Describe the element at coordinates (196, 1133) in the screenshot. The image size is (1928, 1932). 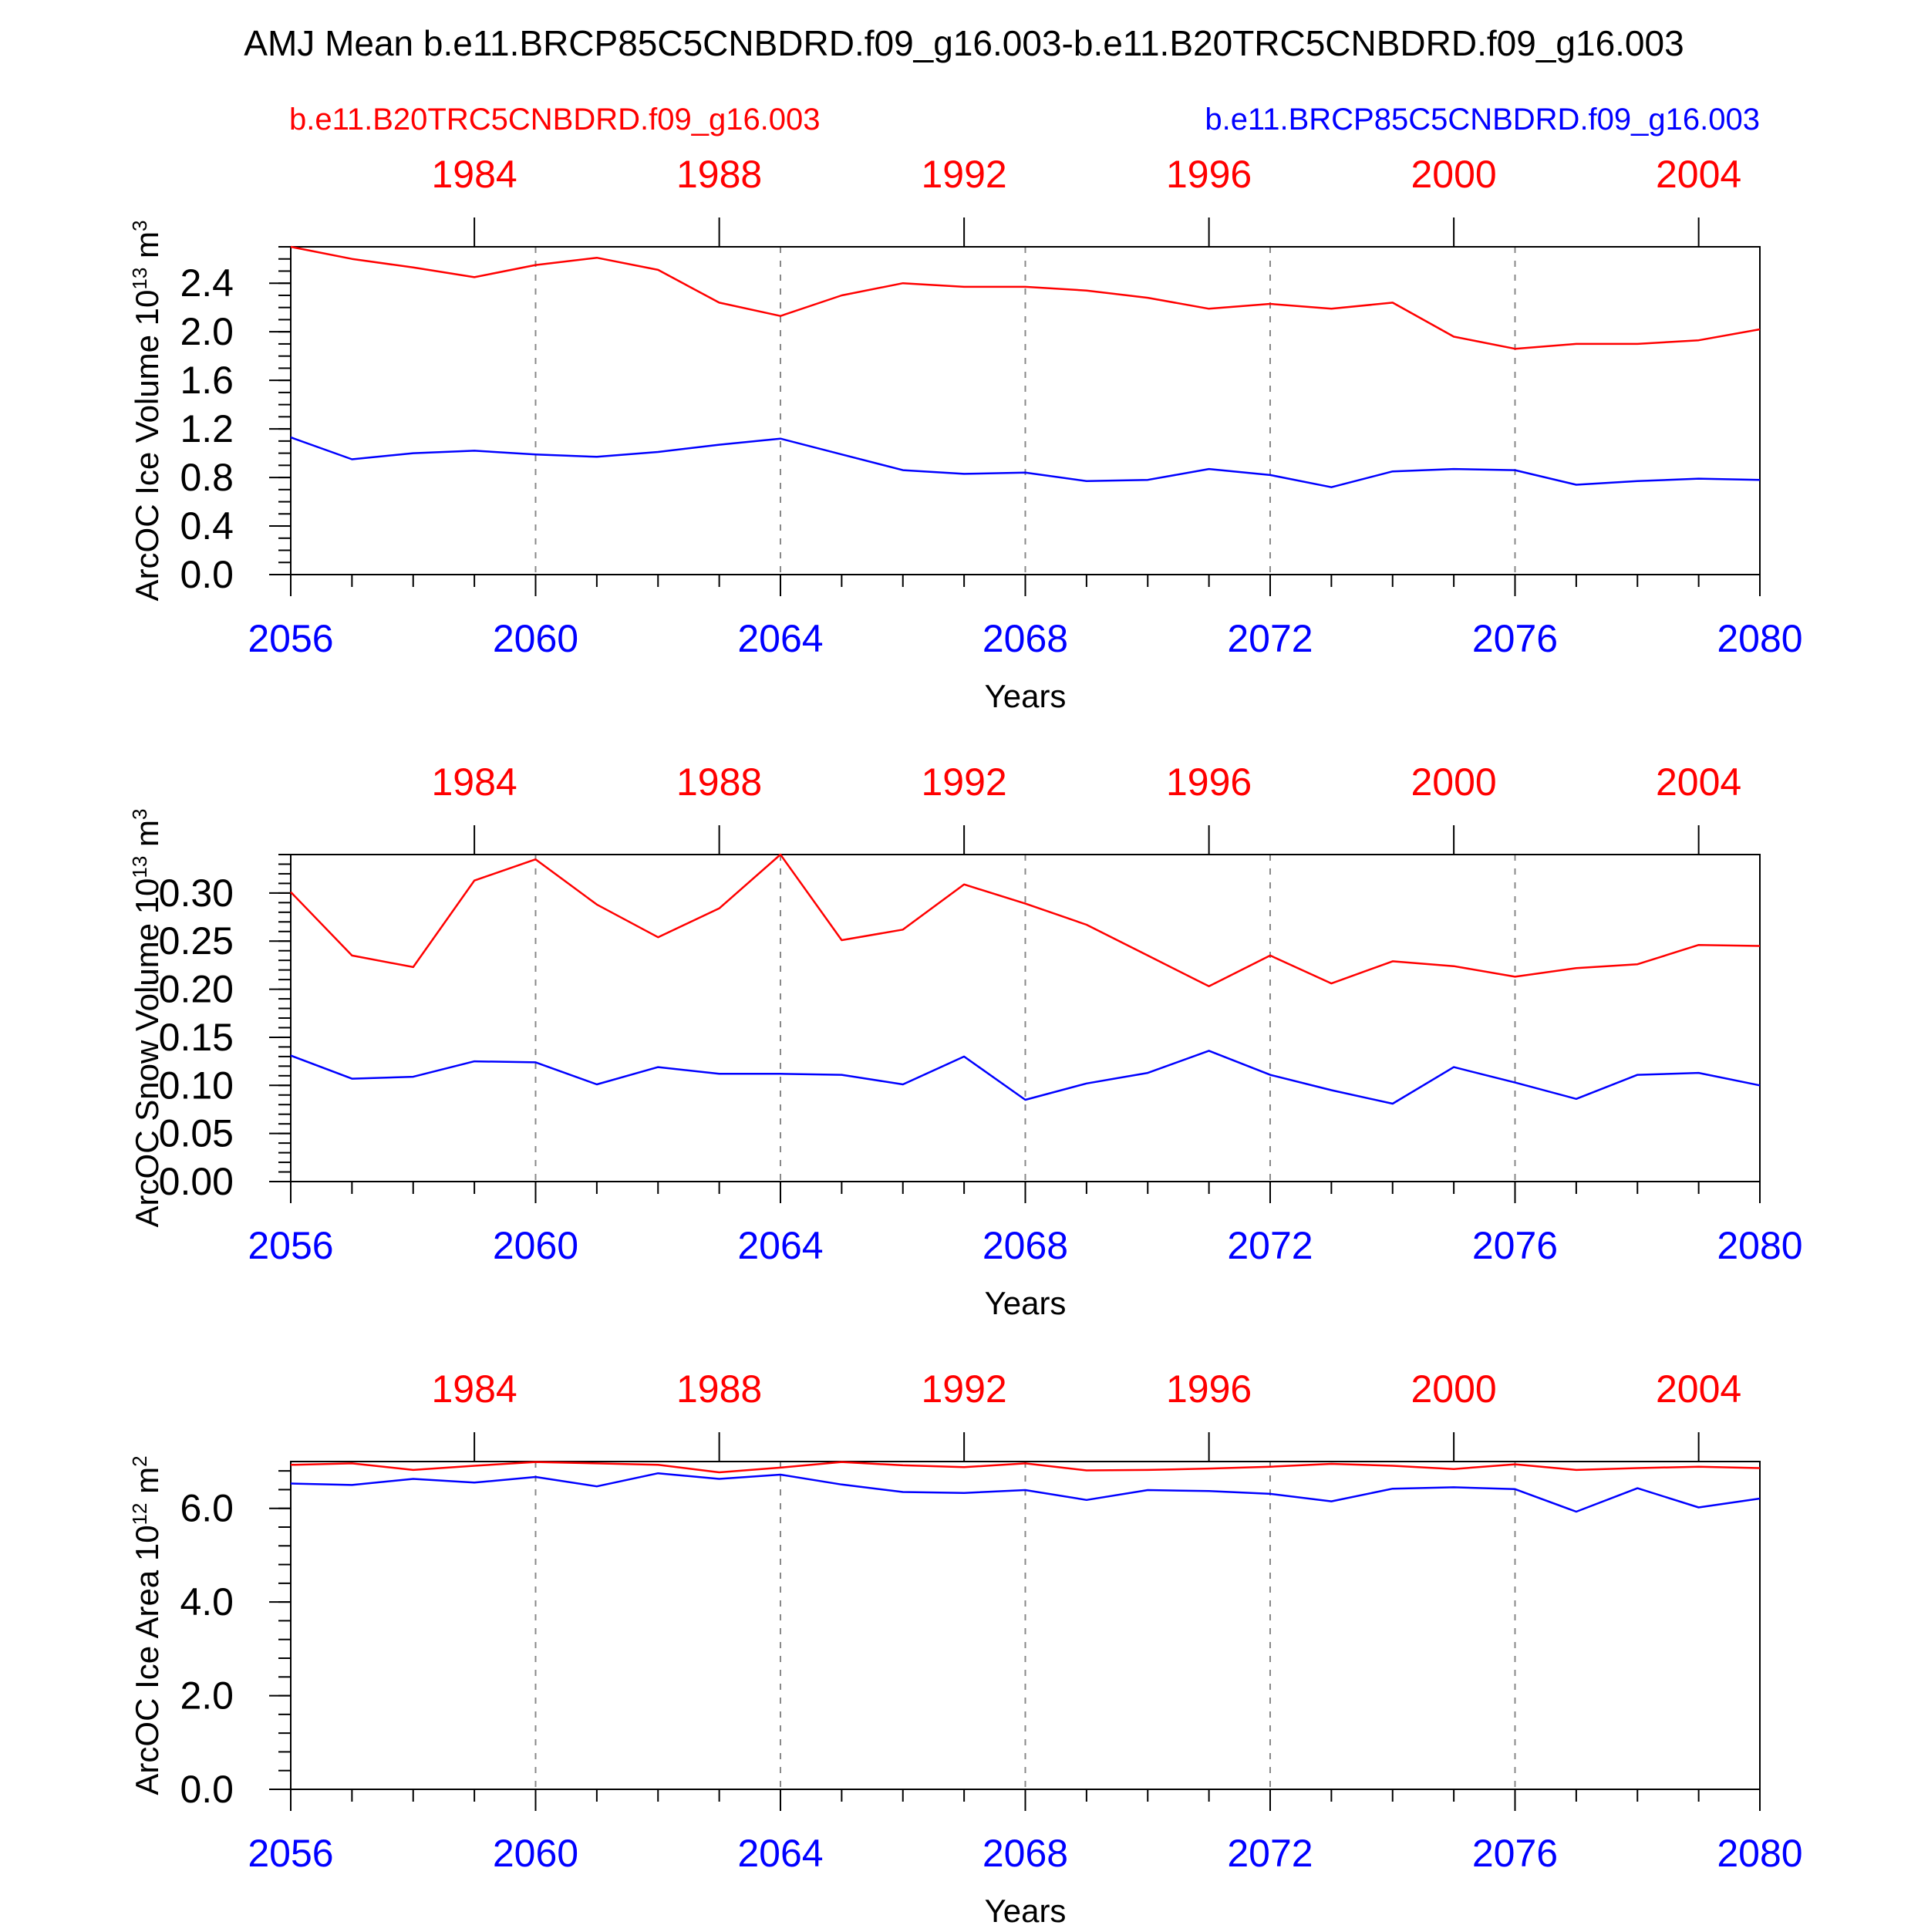
I see `y-tick-label: 0.05` at that location.